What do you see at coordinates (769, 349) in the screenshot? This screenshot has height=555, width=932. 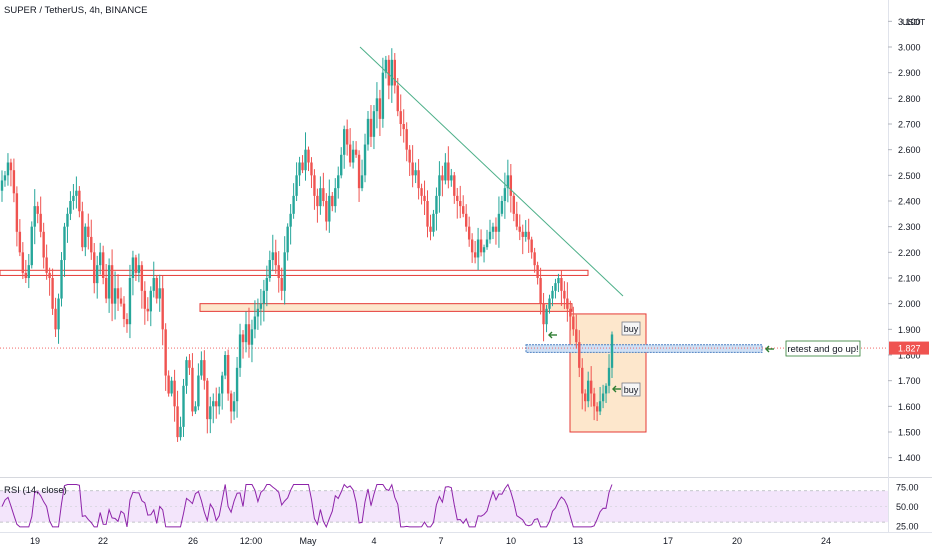 I see `arrow-retest` at bounding box center [769, 349].